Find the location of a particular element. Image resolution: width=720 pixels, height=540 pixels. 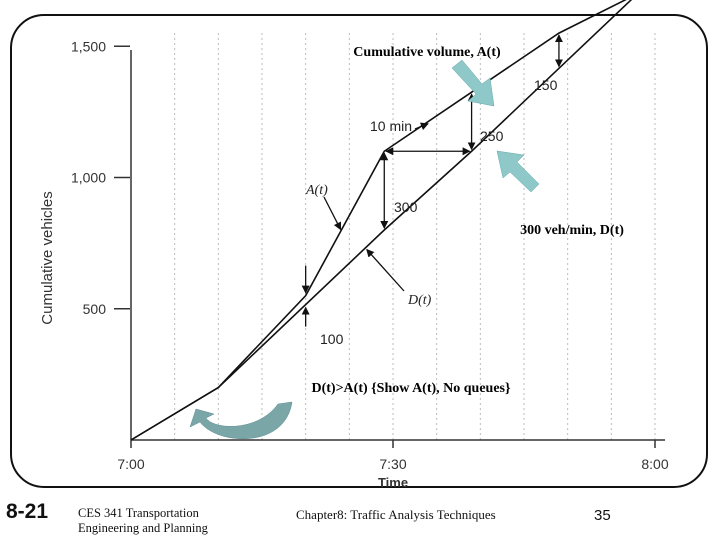

x-tick-label: 8:00 is located at coordinates (654, 464).